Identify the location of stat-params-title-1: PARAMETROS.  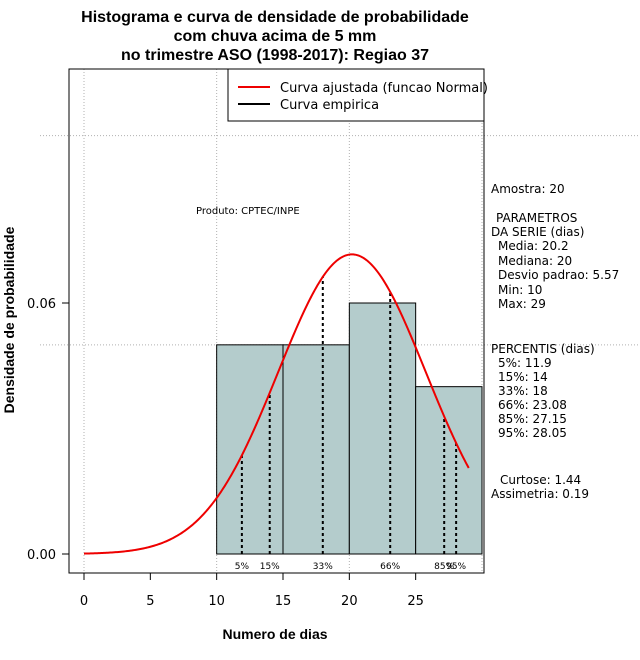
(536, 218).